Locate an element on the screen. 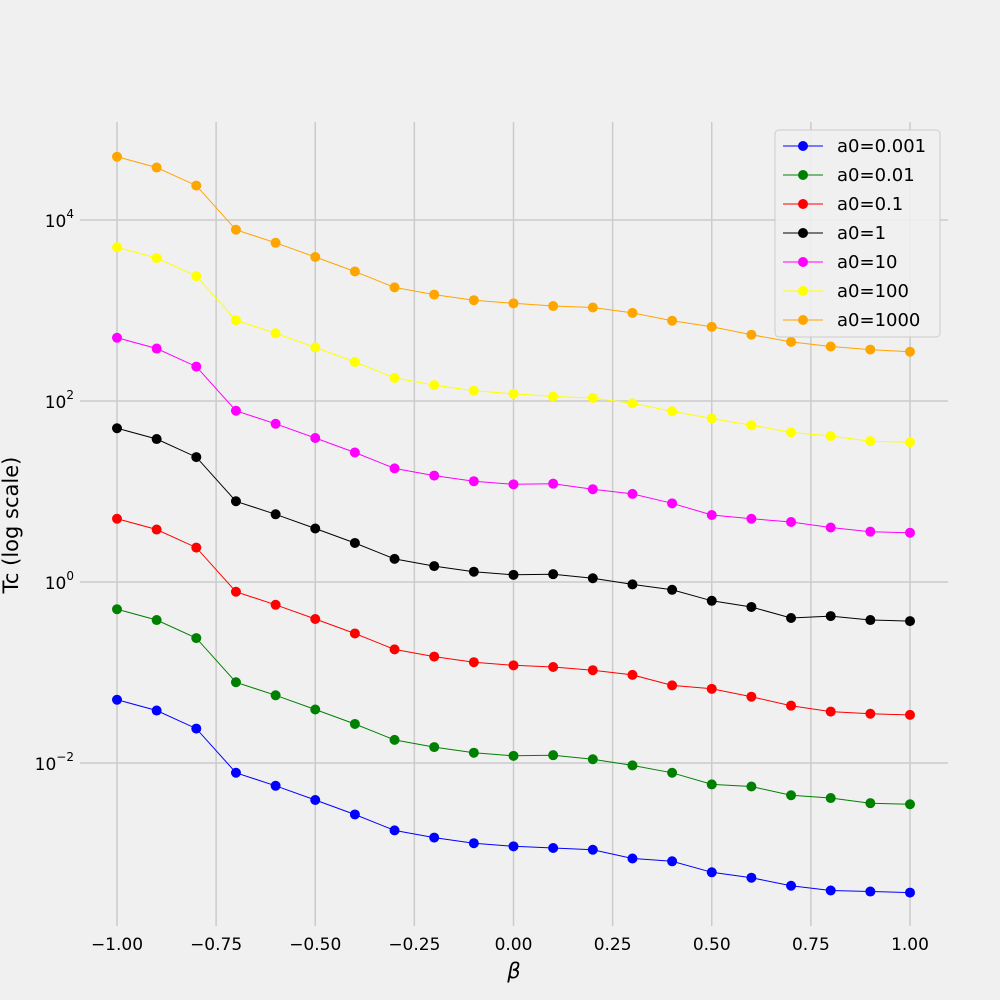 The width and height of the screenshot is (1000, 1000). x-tick-label: 0.50 is located at coordinates (712, 945).